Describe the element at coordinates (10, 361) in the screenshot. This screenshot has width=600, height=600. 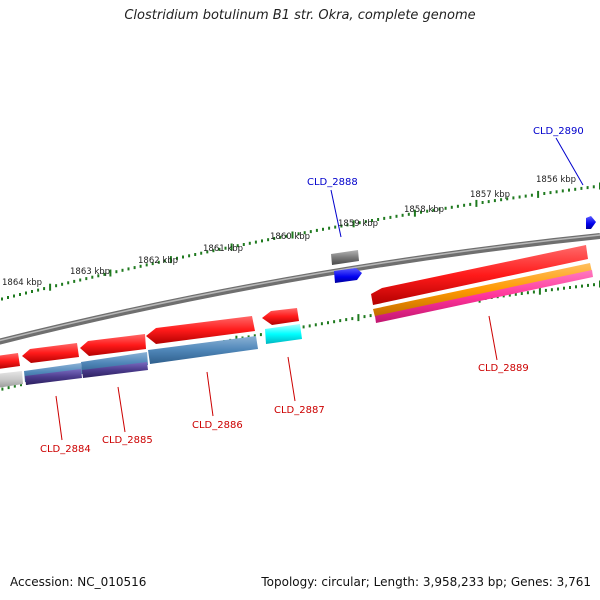
I see `cds-feature-left` at that location.